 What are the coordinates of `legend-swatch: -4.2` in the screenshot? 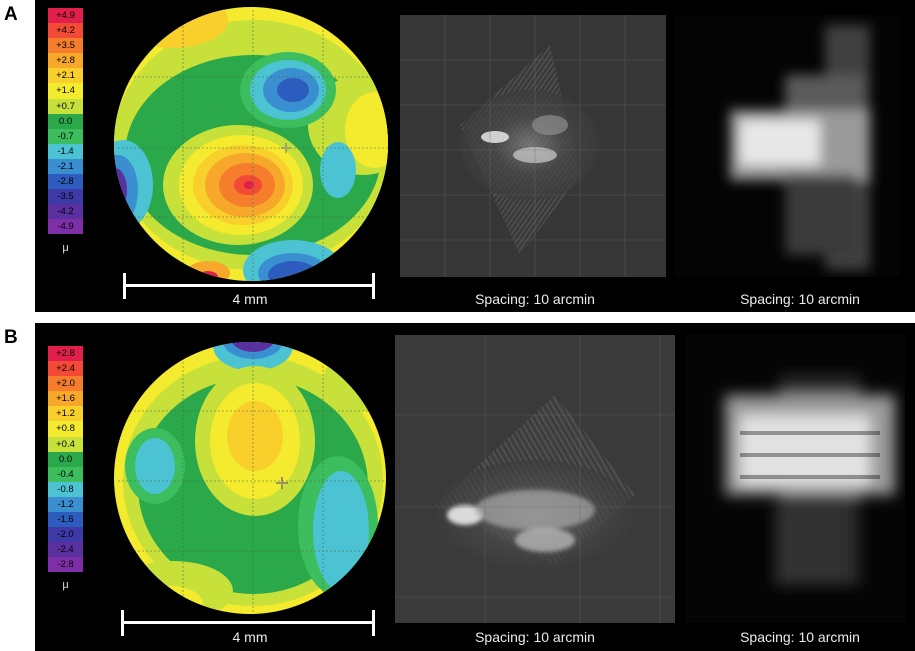 It's located at (65, 212).